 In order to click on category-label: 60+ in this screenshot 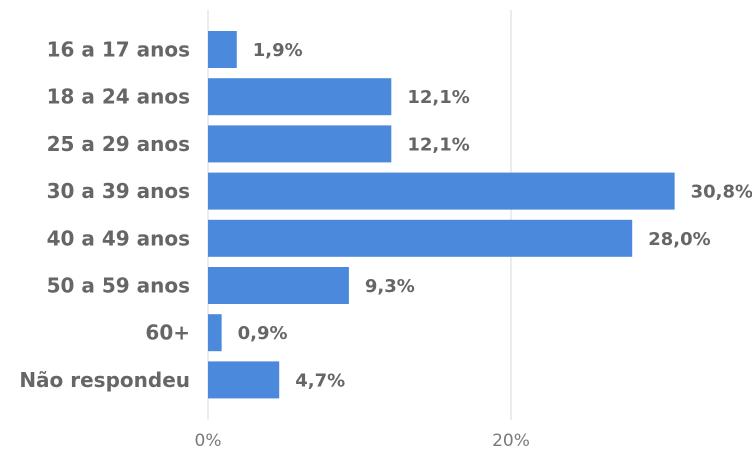, I will do `click(167, 333)`.